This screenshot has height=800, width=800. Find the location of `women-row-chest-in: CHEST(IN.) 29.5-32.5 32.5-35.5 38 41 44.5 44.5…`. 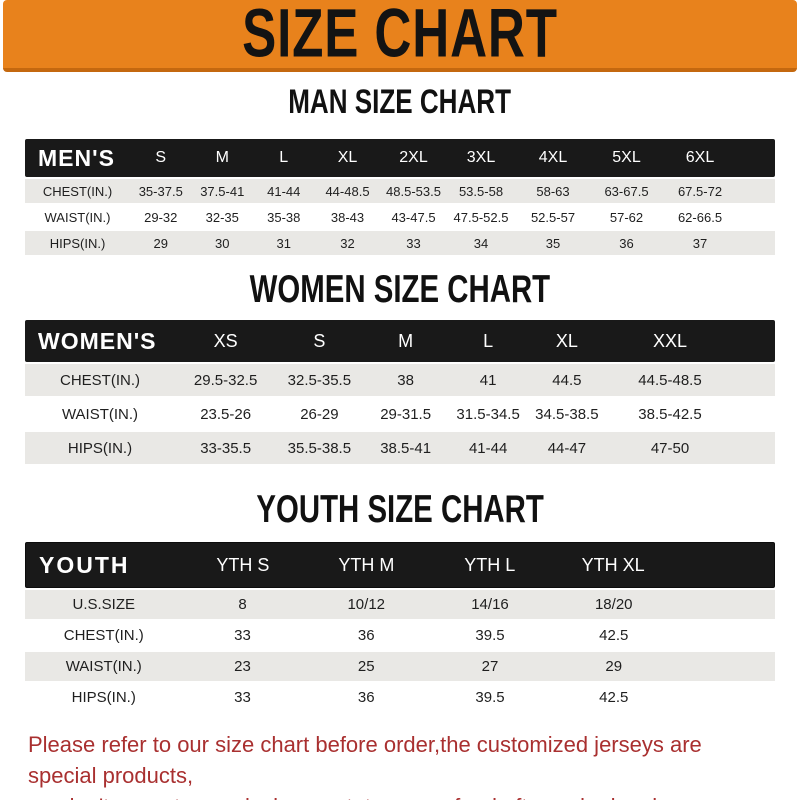

women-row-chest-in: CHEST(IN.) 29.5-32.5 32.5-35.5 38 41 44.5 44.5… is located at coordinates (400, 380).